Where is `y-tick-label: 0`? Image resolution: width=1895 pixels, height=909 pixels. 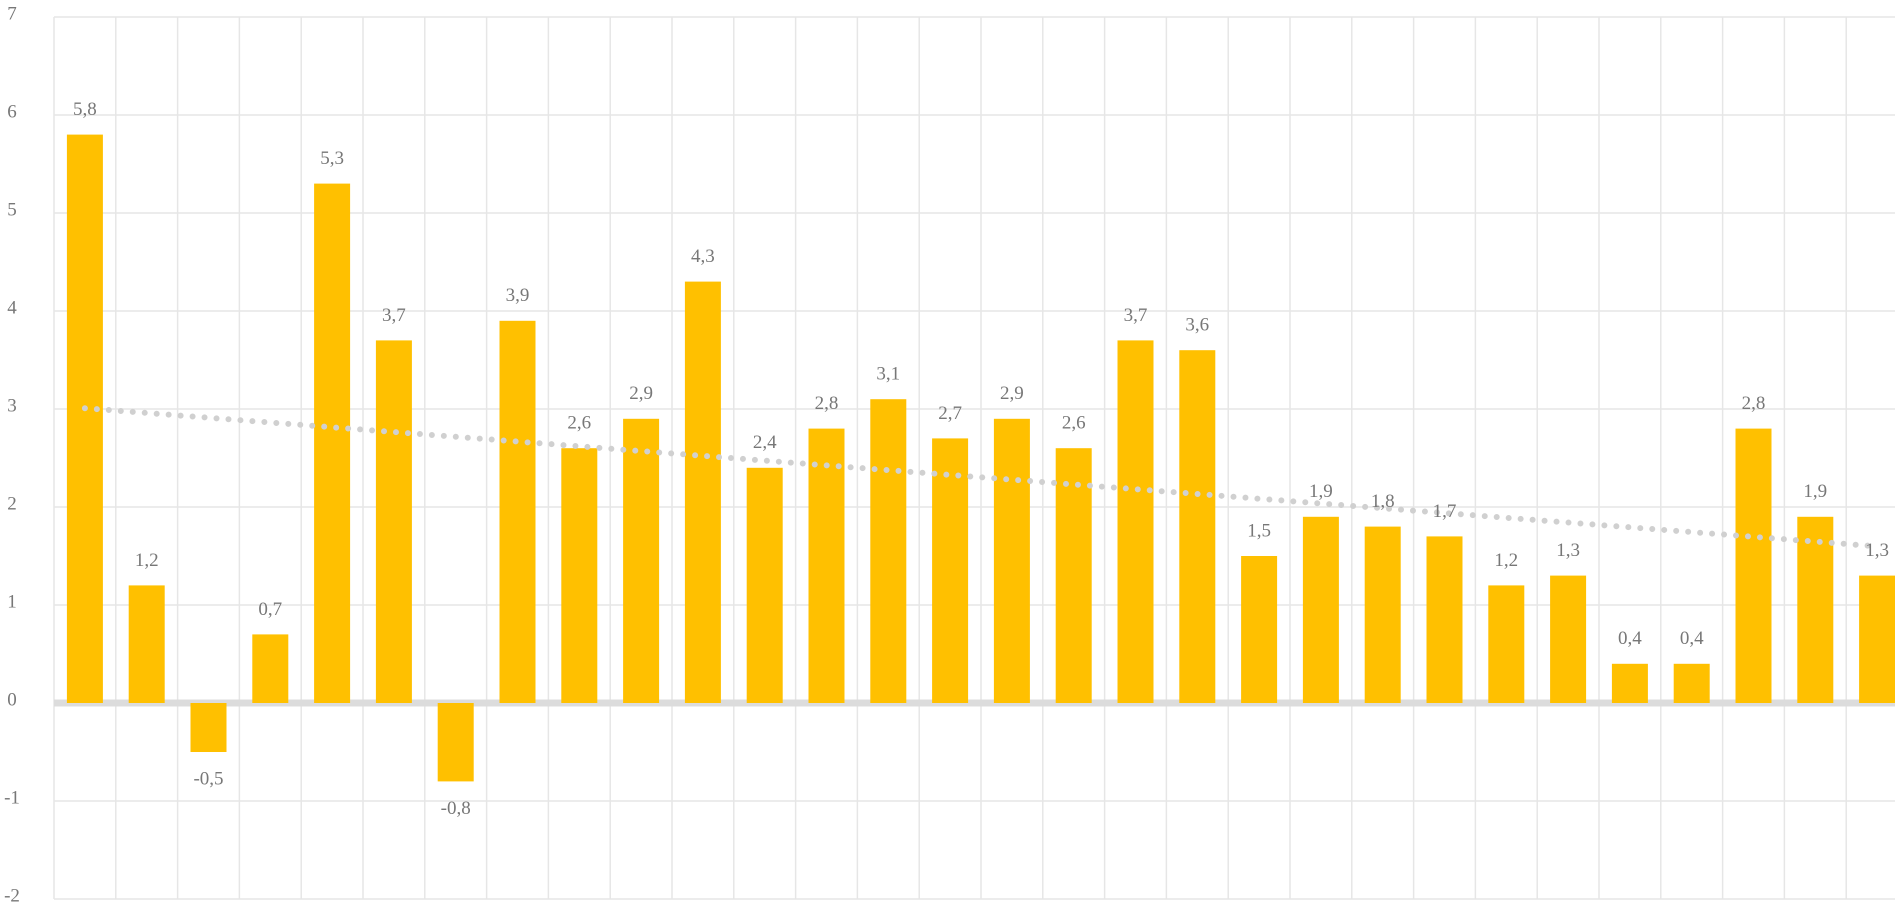 y-tick-label: 0 is located at coordinates (12, 699).